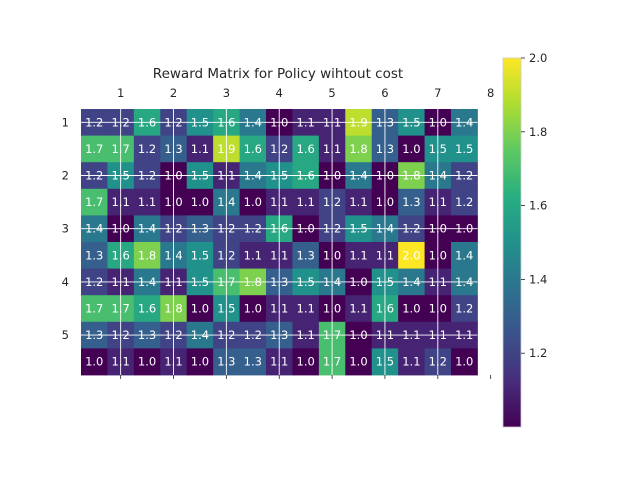  What do you see at coordinates (173, 93) in the screenshot?
I see `x-tick-label: 2` at bounding box center [173, 93].